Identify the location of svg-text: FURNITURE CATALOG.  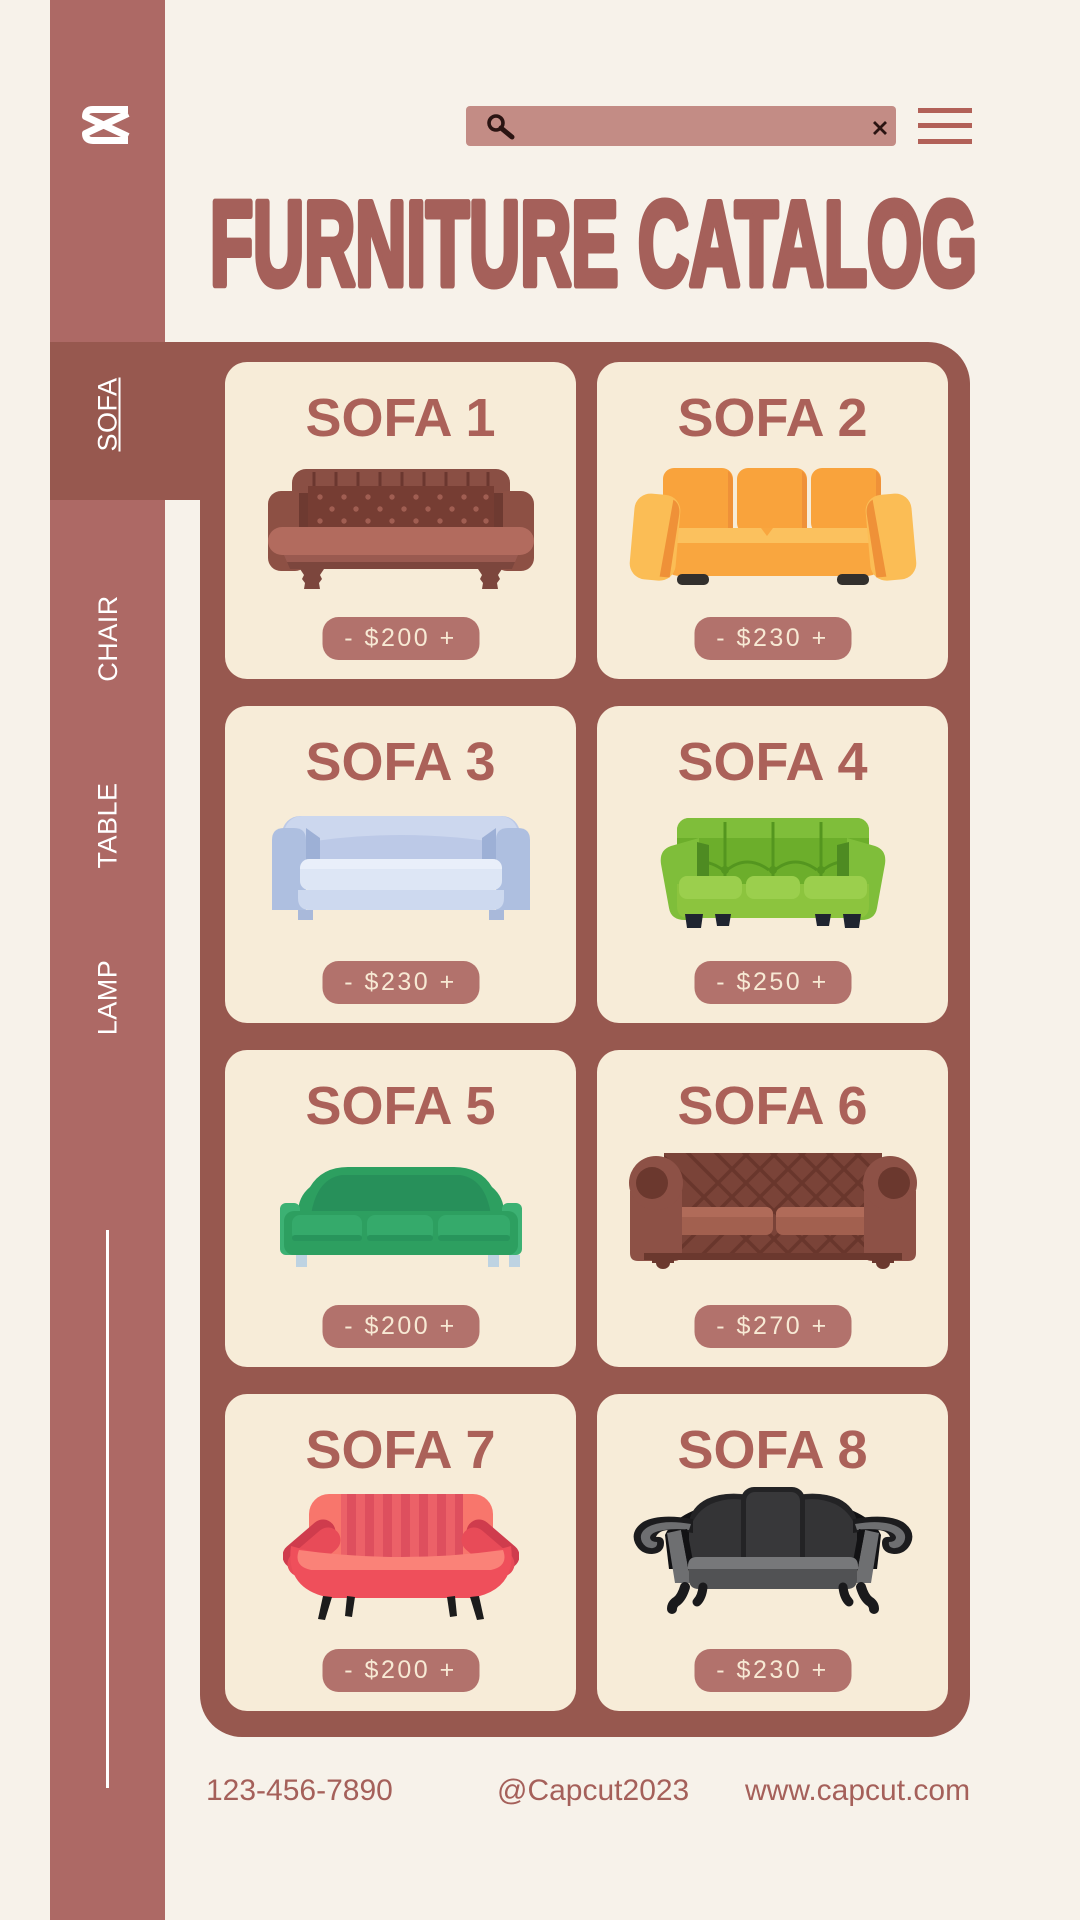
(593, 244).